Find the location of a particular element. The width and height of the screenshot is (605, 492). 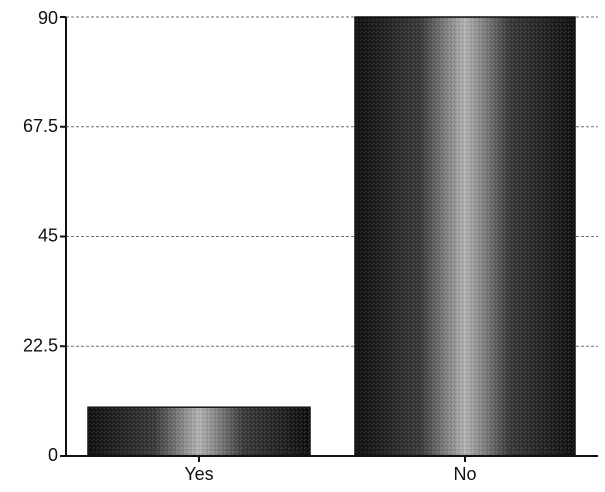

y-tick-label: 45 is located at coordinates (48, 236).